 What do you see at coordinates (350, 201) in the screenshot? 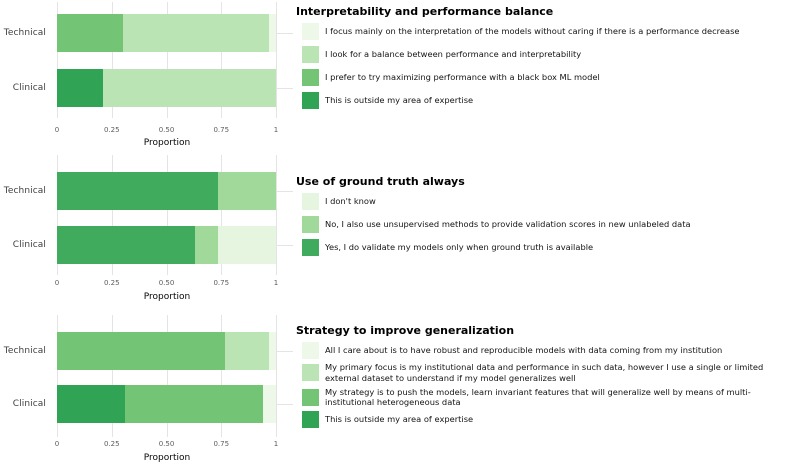
I see `legend-item-label: I don't know` at bounding box center [350, 201].